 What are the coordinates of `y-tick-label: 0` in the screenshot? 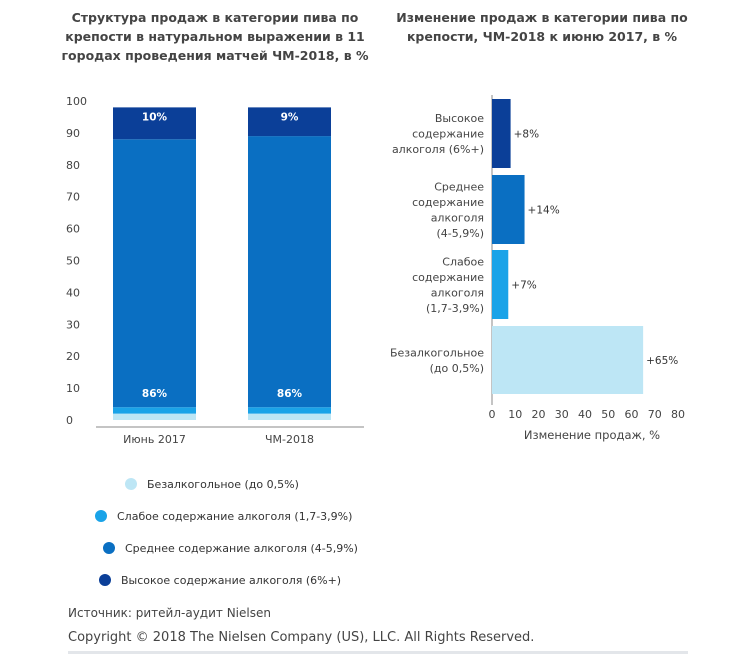 It's located at (69, 420).